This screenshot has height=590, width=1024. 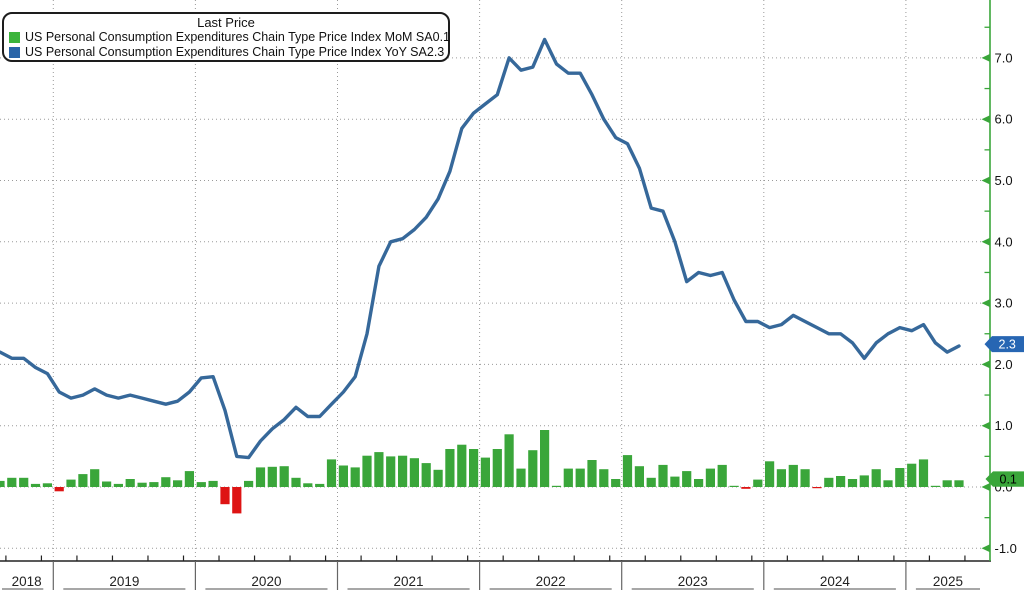 I want to click on year-label: 2019, so click(x=124, y=581).